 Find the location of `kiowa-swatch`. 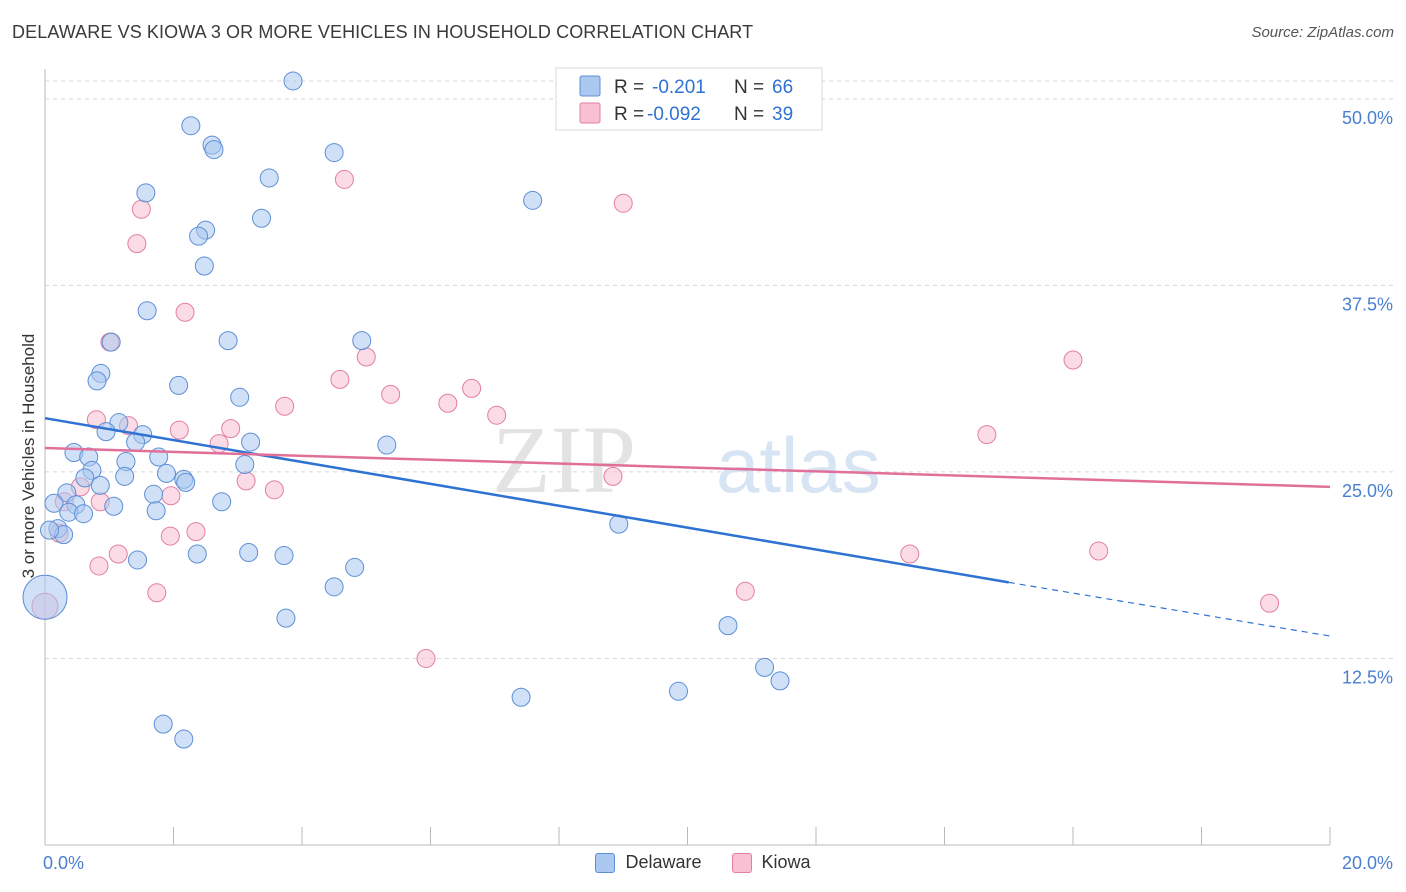

kiowa-swatch is located at coordinates (741, 862).